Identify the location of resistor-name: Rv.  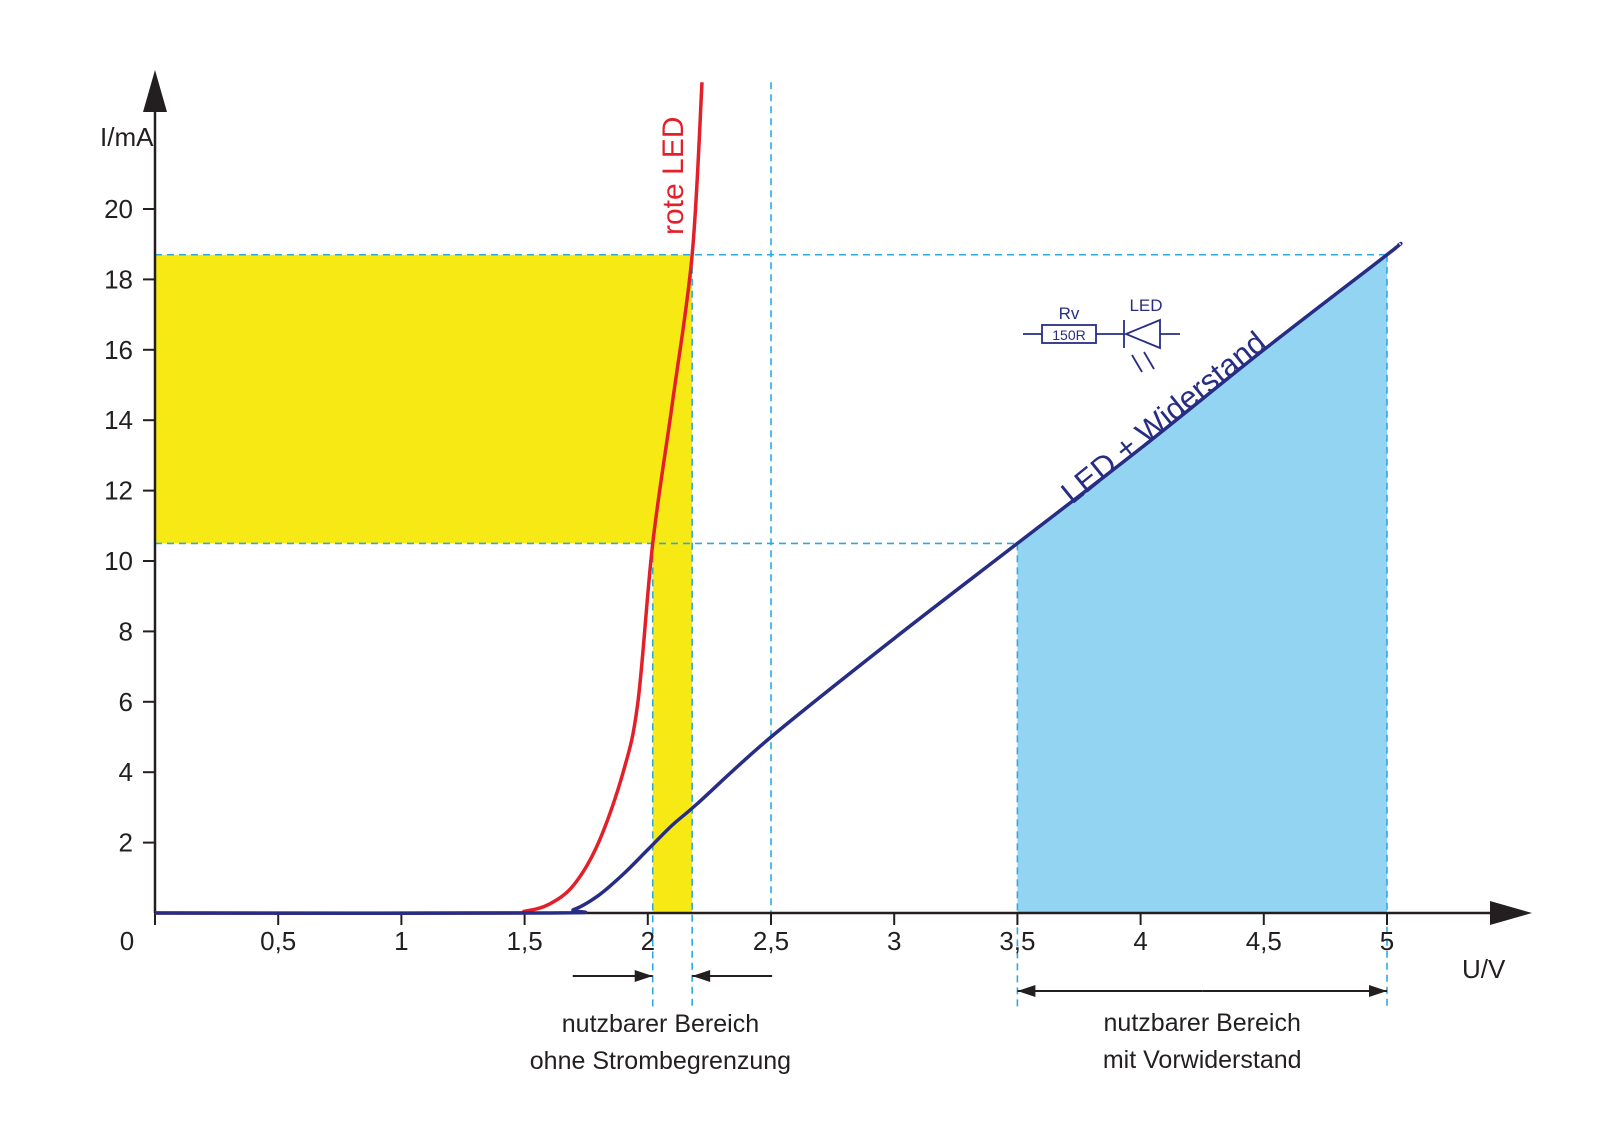
(1069, 313).